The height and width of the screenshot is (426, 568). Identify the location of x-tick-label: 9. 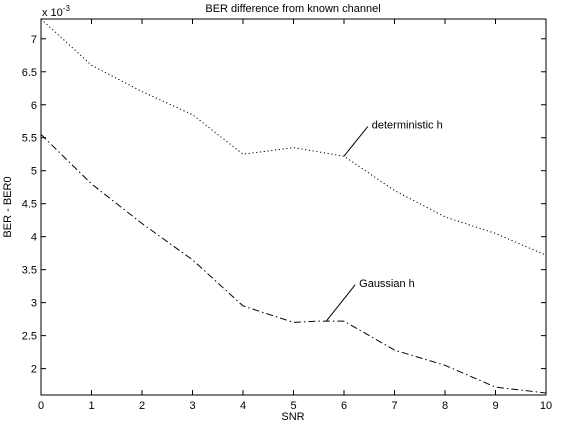
(495, 406).